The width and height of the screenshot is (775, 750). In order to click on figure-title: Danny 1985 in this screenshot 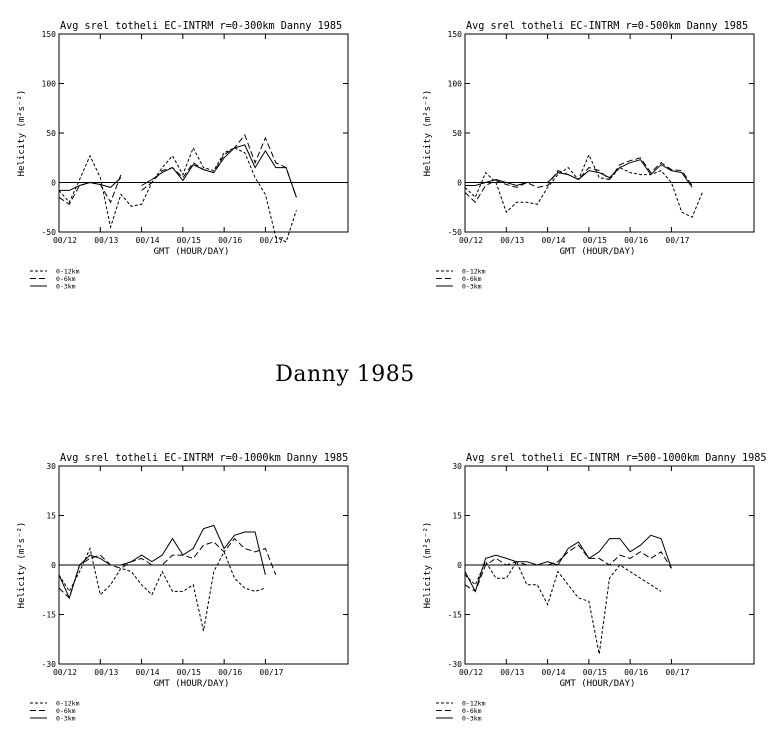, I will do `click(345, 374)`.